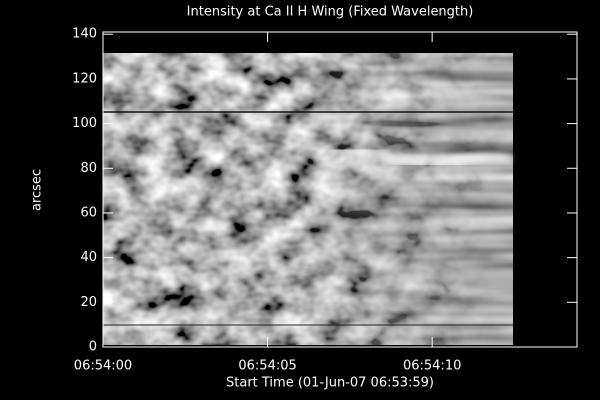 Image resolution: width=600 pixels, height=400 pixels. What do you see at coordinates (267, 366) in the screenshot?
I see `x-tick-label: 06:54:05` at bounding box center [267, 366].